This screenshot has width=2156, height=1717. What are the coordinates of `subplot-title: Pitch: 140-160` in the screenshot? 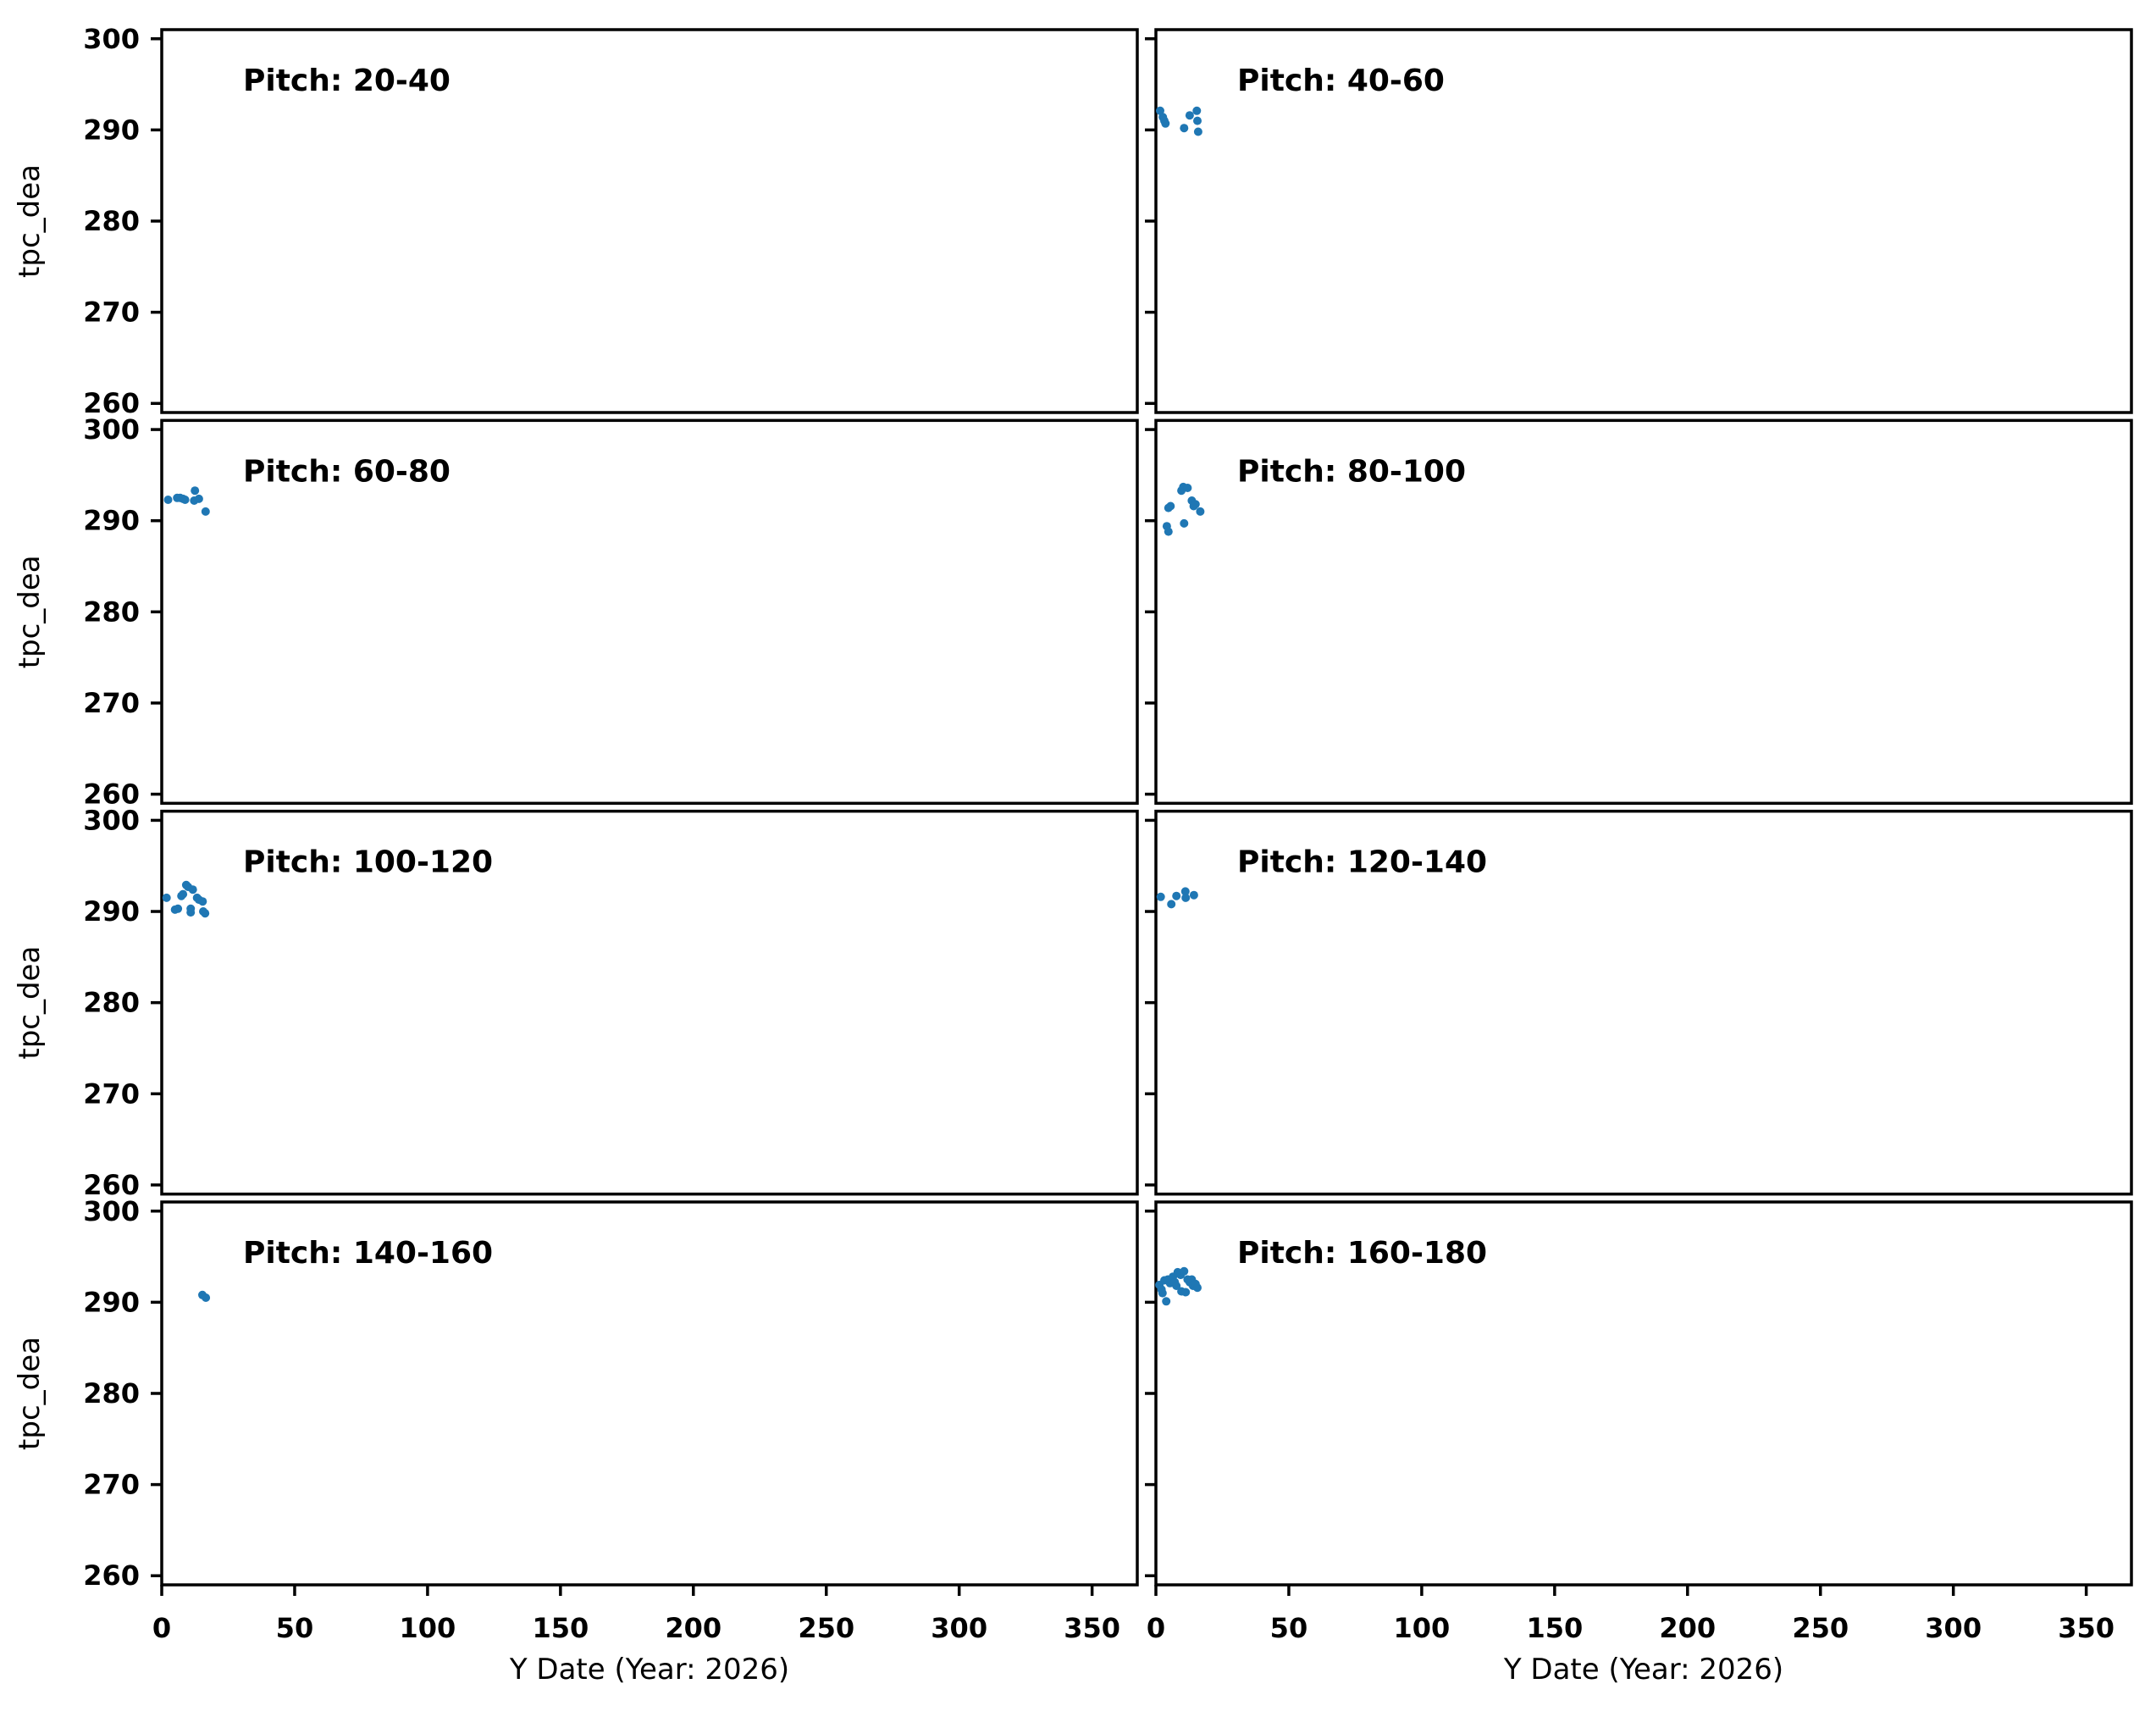 It's located at (368, 1254).